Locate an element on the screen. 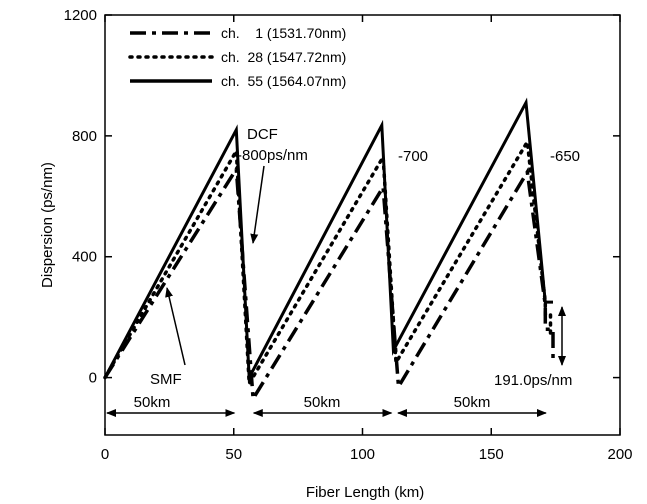  dcf-arrow is located at coordinates (257, 204).